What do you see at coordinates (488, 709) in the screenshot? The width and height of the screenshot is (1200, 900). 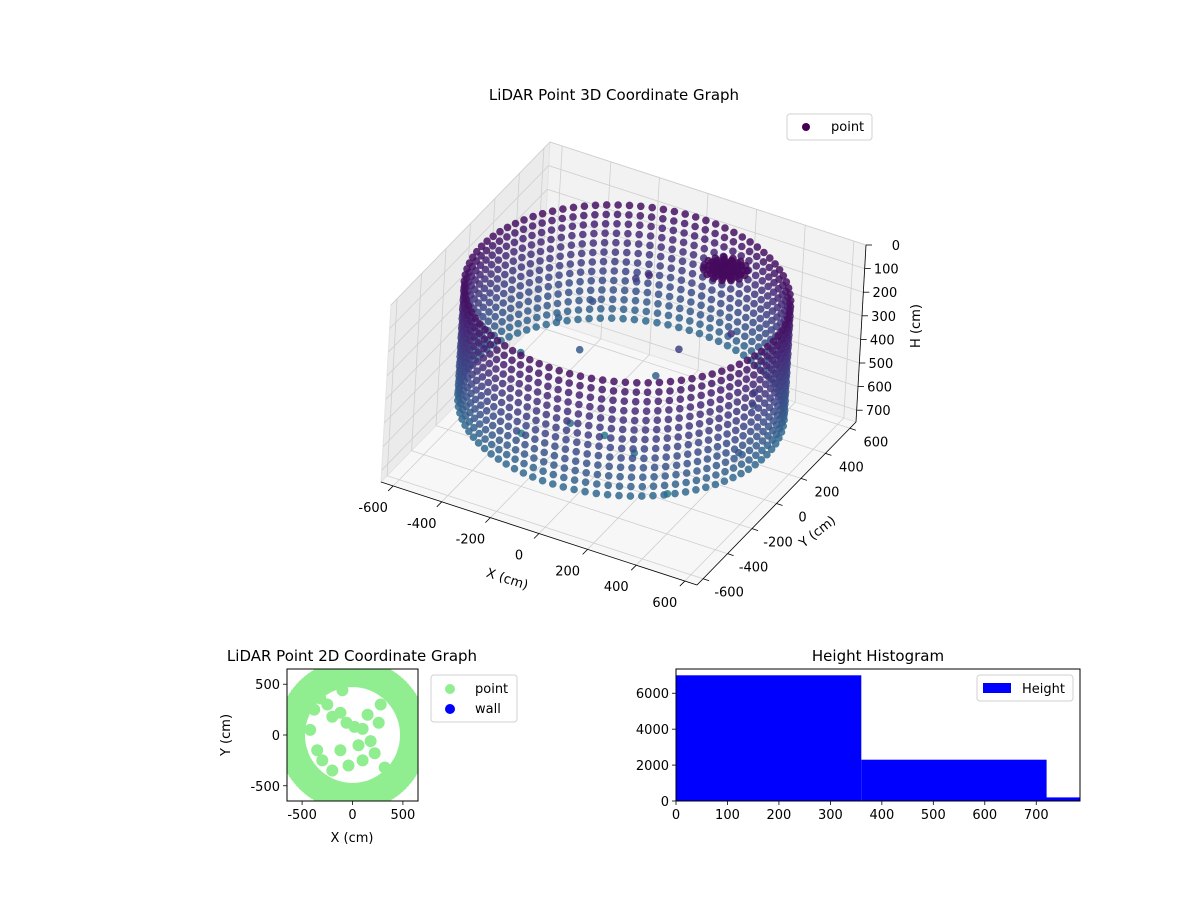 I see `plot2d-legend-label-wall: wall` at bounding box center [488, 709].